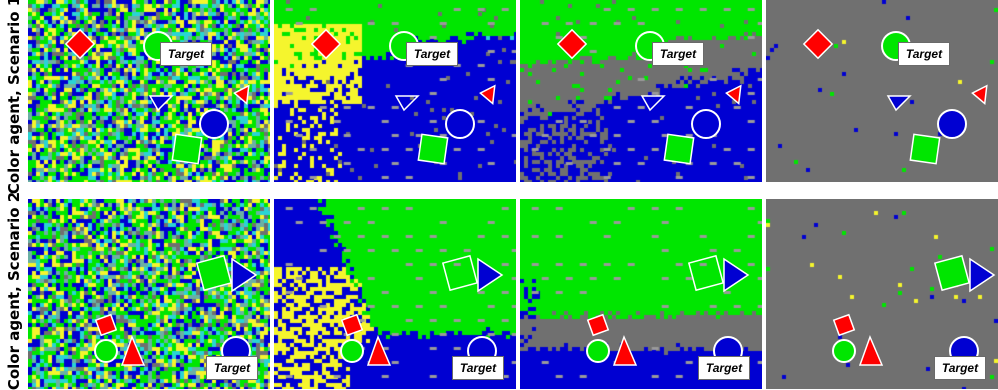  I want to click on row-label-scenario-1: Color agent, Scenario 1, so click(14, 97).